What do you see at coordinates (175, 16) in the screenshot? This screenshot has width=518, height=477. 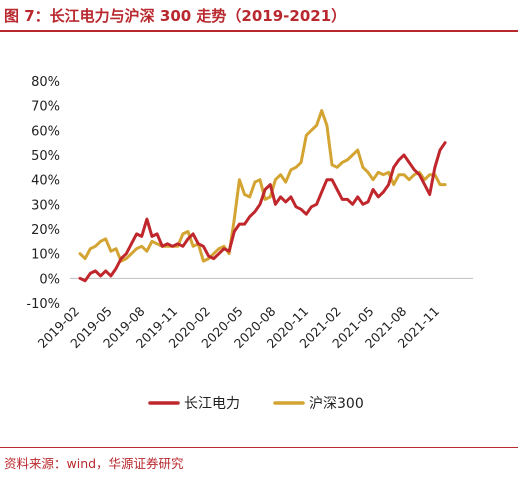 I see `page-title: 图 7：长江电力与沪深 300 走势（2019-2021）` at bounding box center [175, 16].